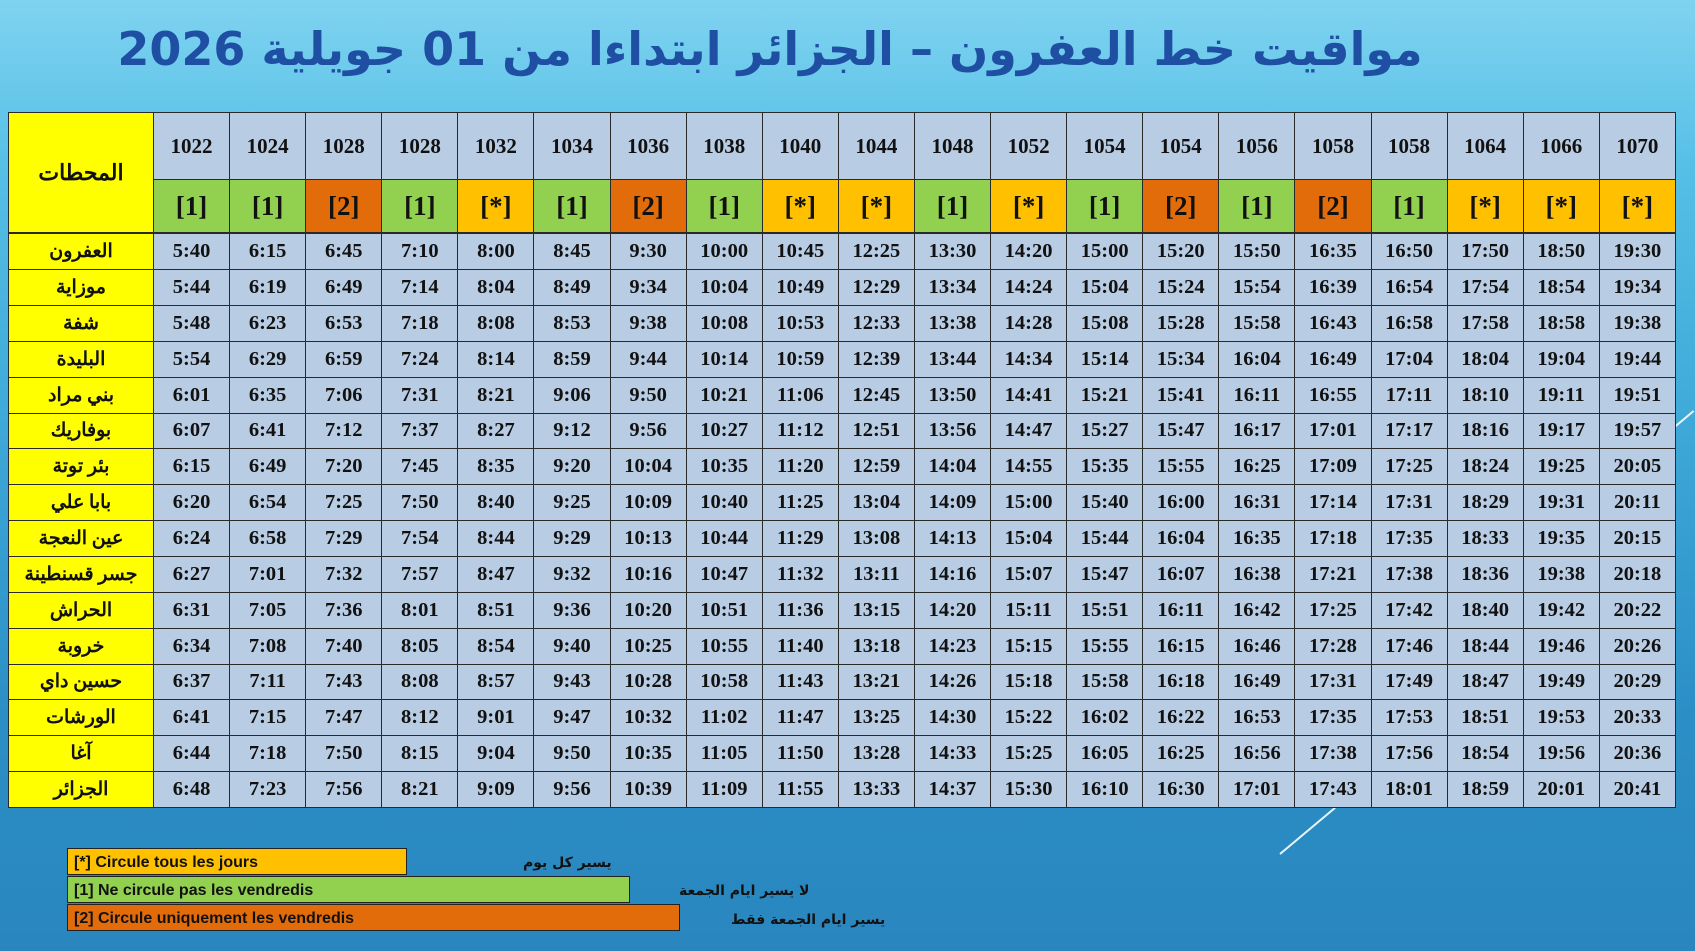 The width and height of the screenshot is (1695, 951). What do you see at coordinates (1485, 610) in the screenshot?
I see `departure-time: 18:40` at bounding box center [1485, 610].